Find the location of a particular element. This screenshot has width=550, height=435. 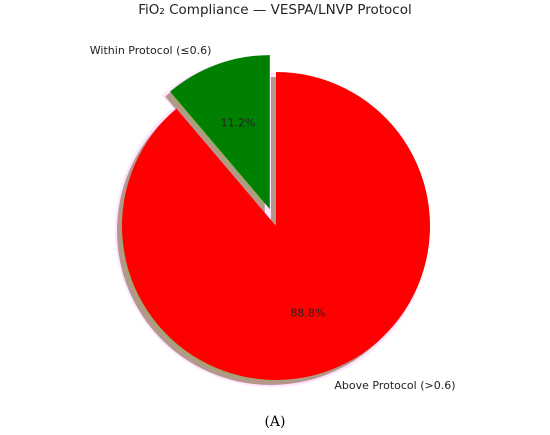

pie-category-label-above-protocol: Above Protocol (>0.6) is located at coordinates (394, 385).